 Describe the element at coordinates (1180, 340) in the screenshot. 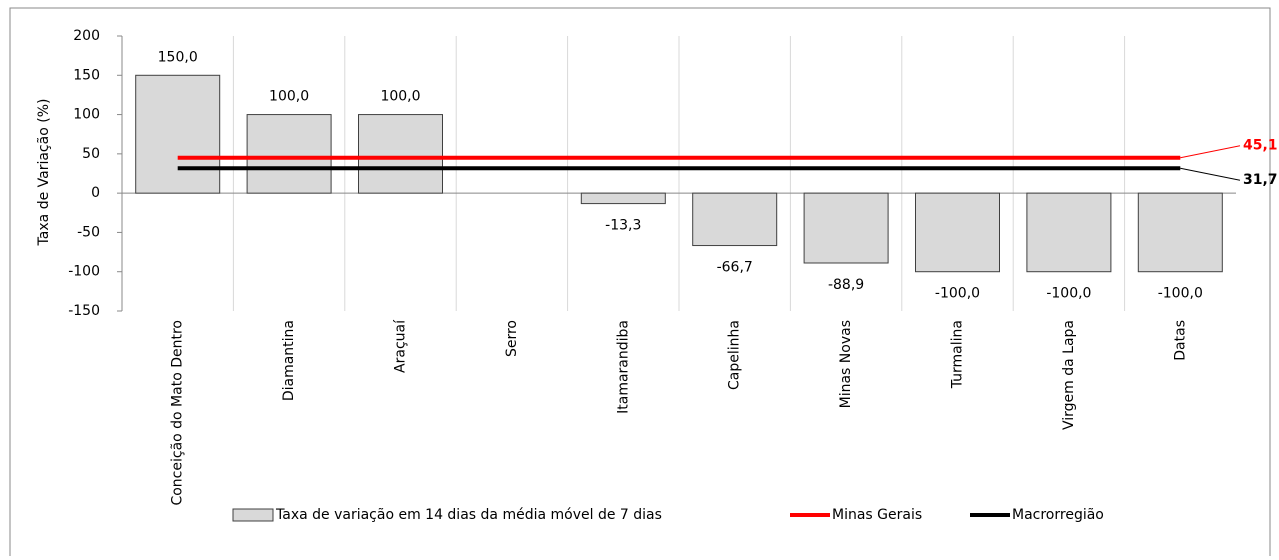

I see `x-tick-label: Datas` at that location.